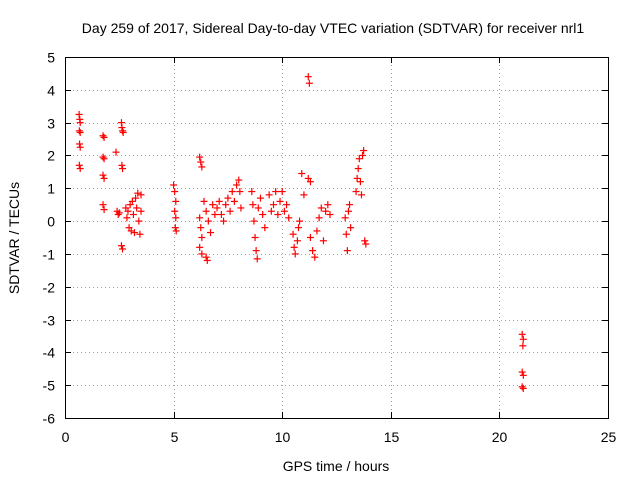 The width and height of the screenshot is (640, 480). I want to click on y-tick-label: -1, so click(49, 255).